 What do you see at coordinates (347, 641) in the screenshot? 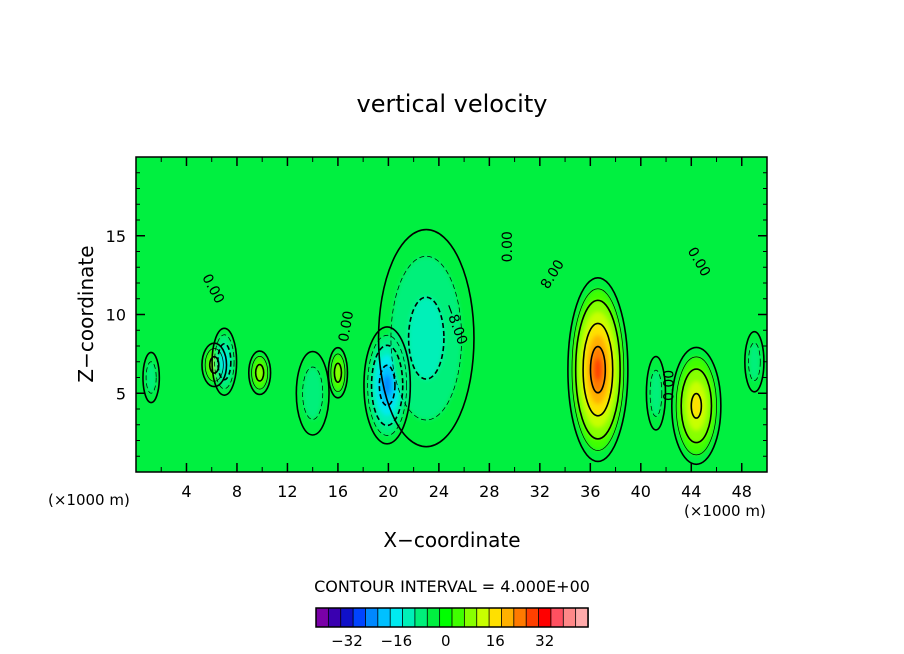
I see `colorbar-tick-label-0: −32` at bounding box center [347, 641].